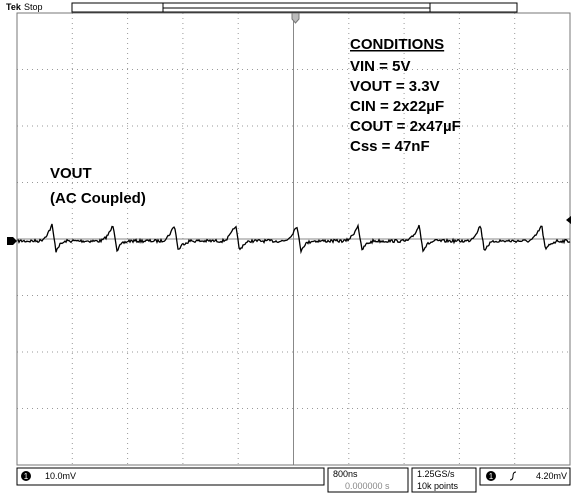  Describe the element at coordinates (525, 476) in the screenshot. I see `trigger-box` at that location.